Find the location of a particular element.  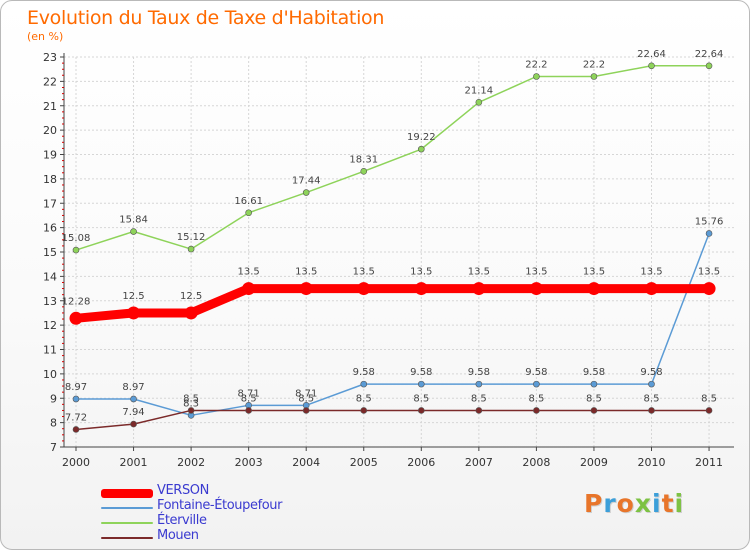

data-label: 19.22 is located at coordinates (421, 137).